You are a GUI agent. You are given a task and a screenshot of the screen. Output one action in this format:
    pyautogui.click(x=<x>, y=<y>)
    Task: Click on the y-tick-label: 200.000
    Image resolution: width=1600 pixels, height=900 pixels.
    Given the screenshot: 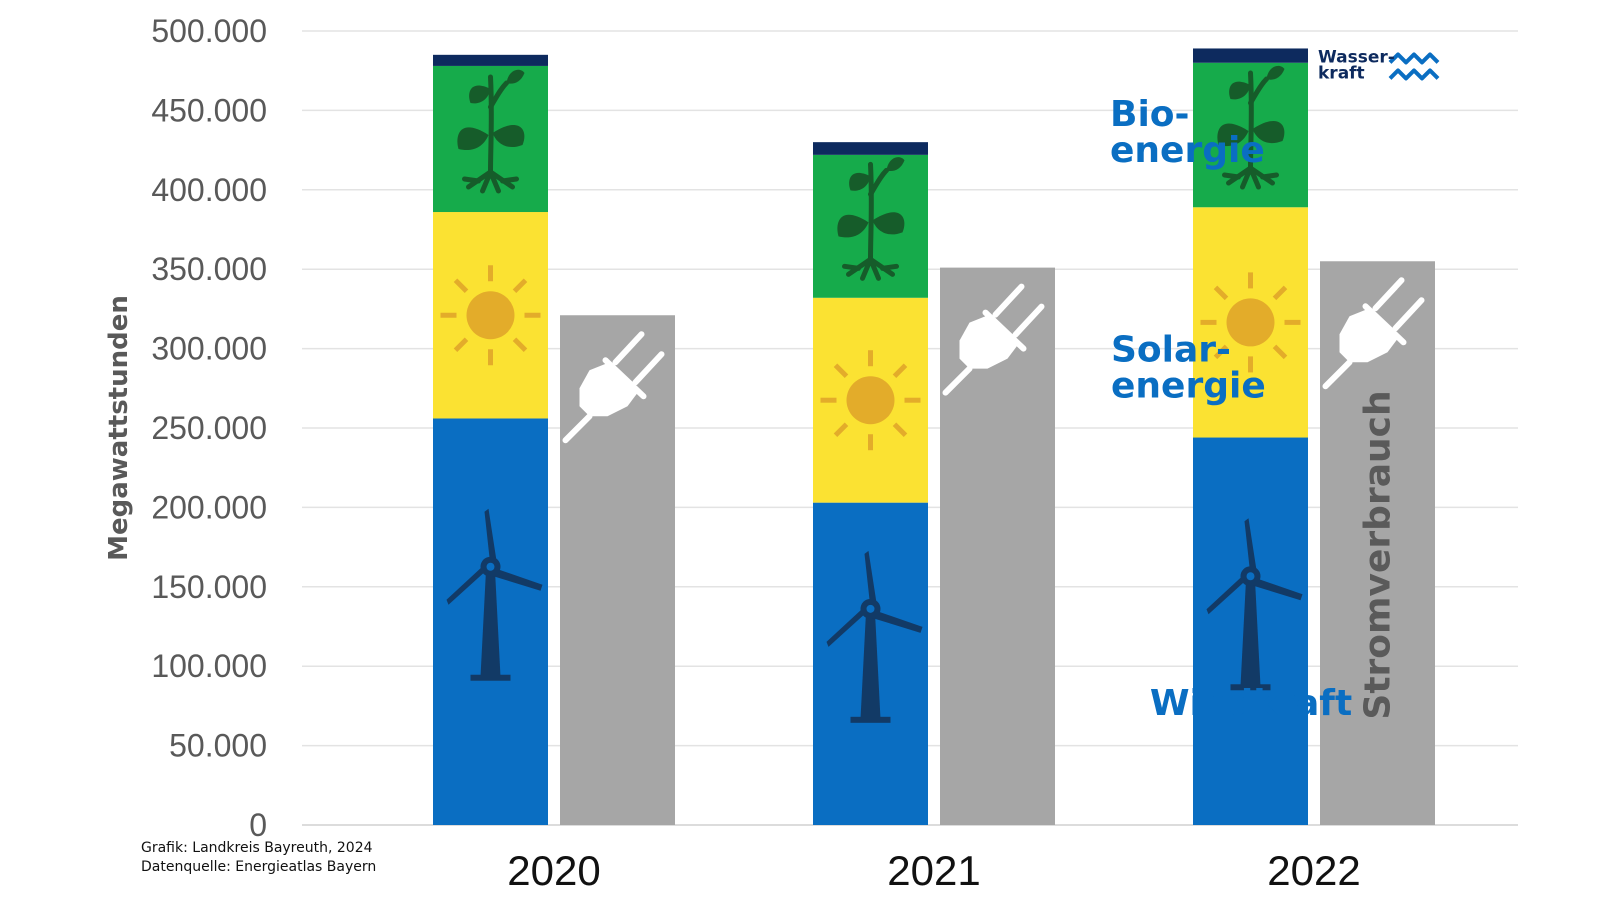 What is the action you would take?
    pyautogui.click(x=209, y=507)
    